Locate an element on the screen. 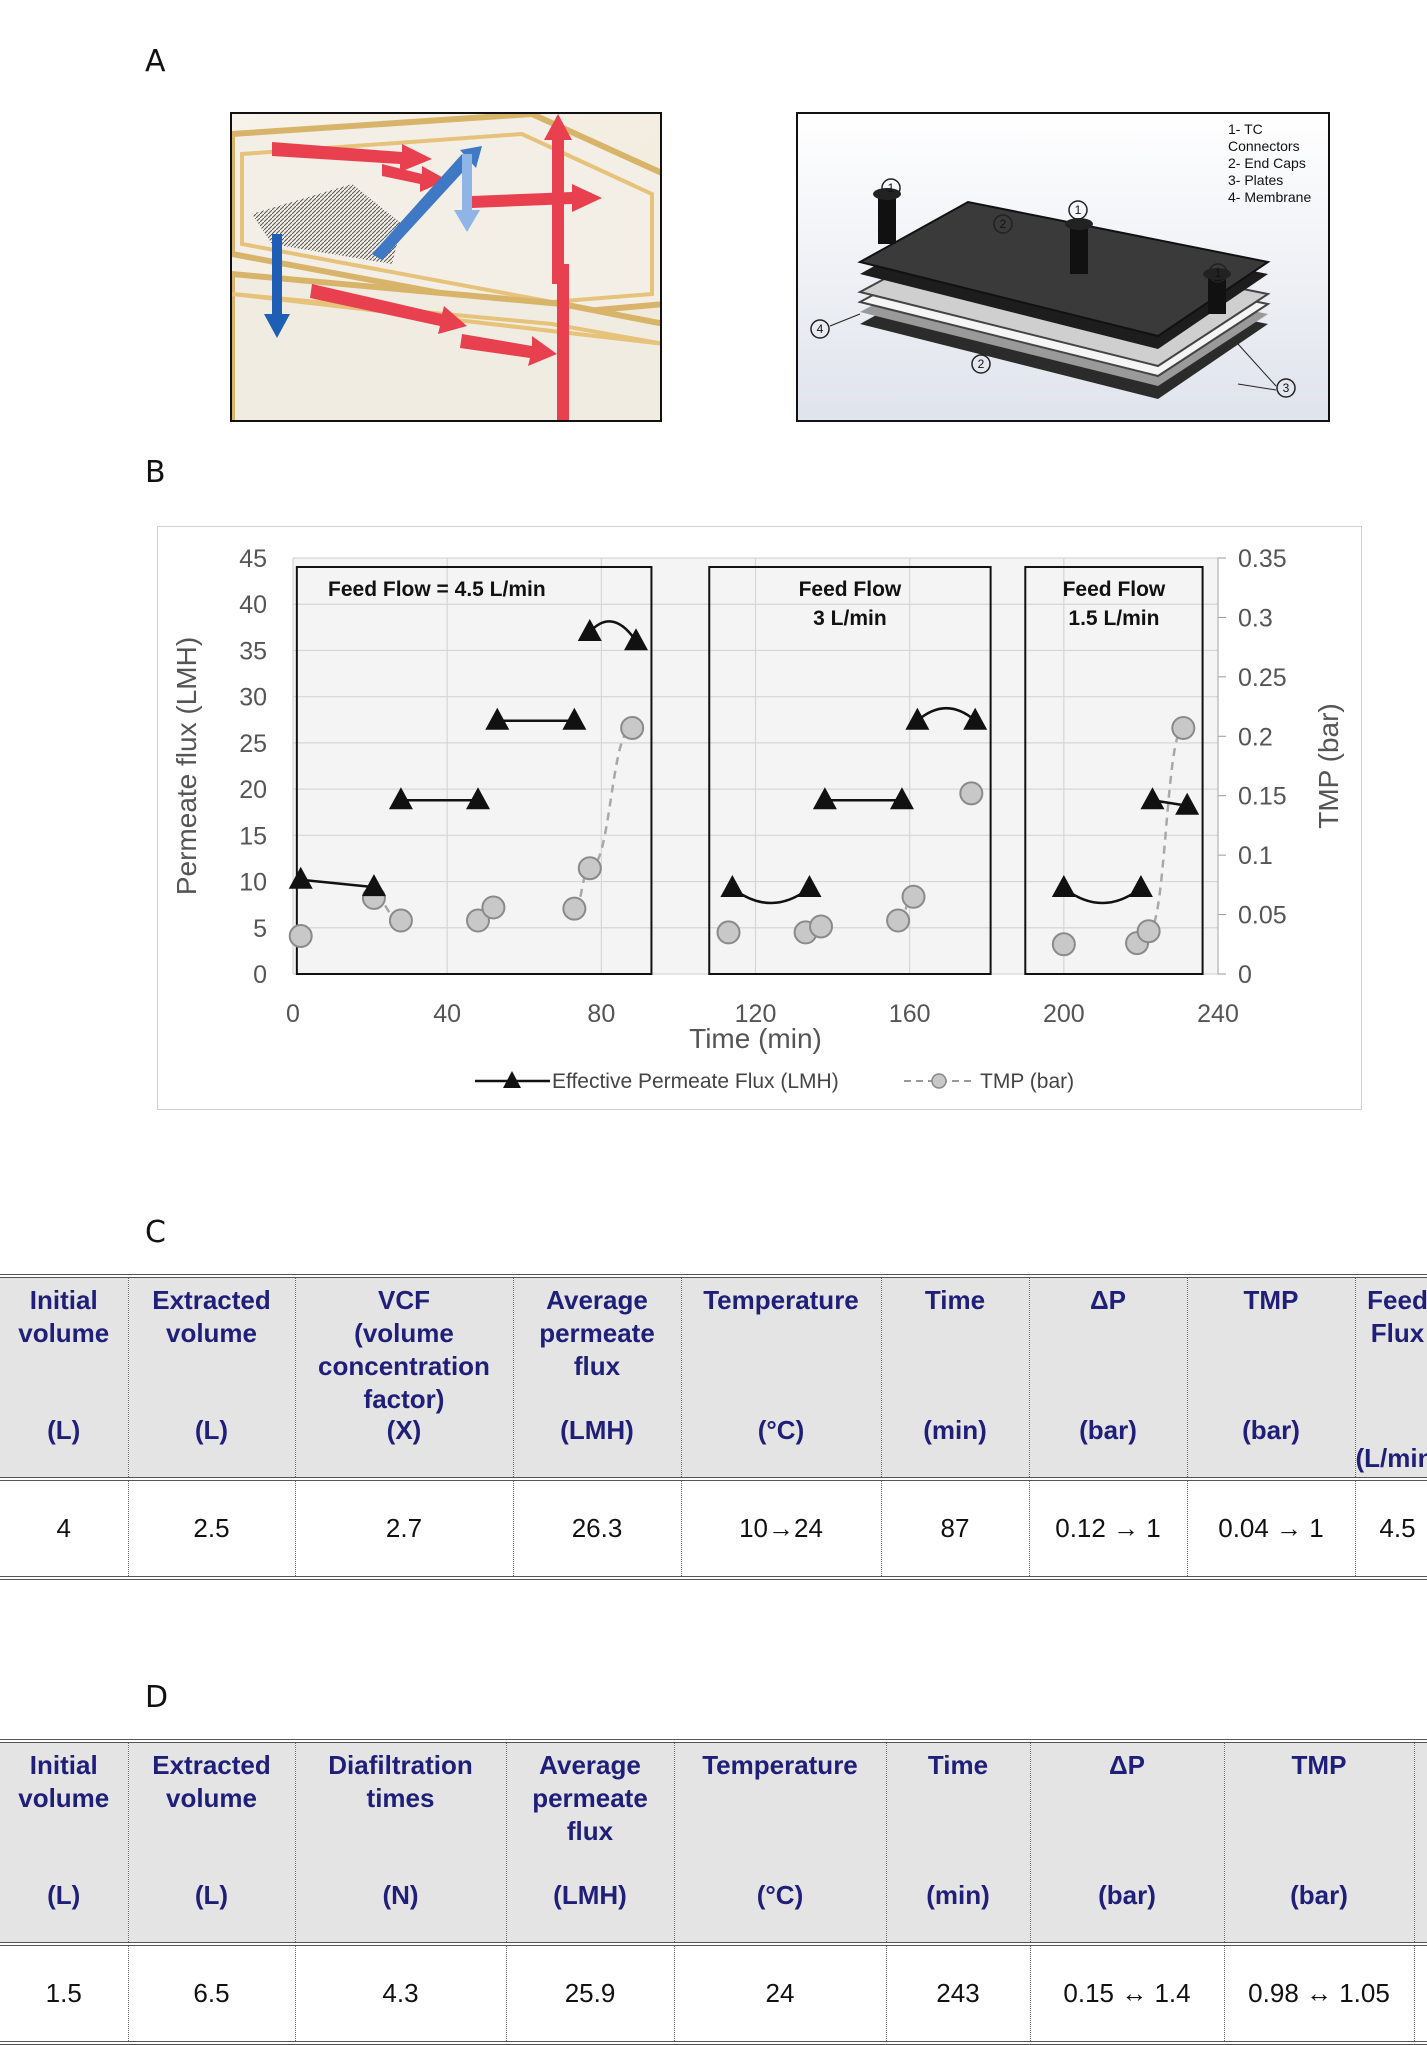 The image size is (1427, 2045). x-tick-label: 240 is located at coordinates (1218, 1014).